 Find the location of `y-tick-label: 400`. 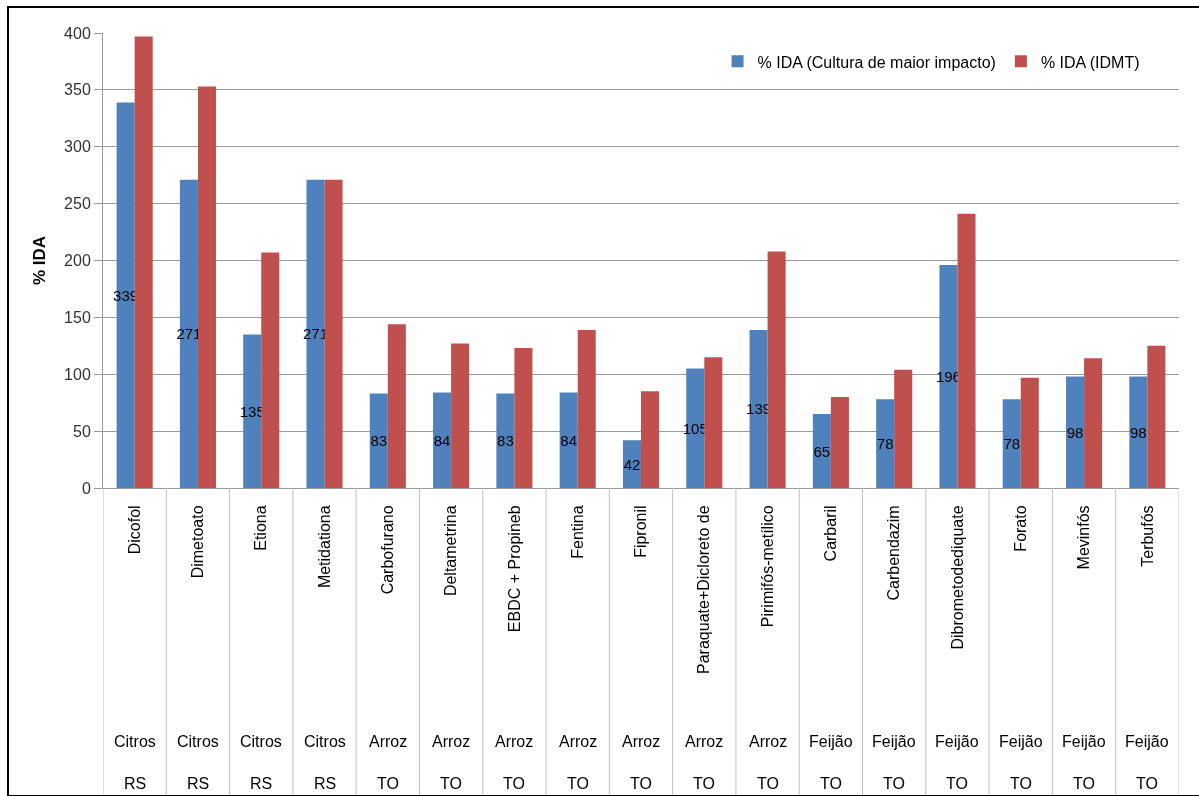

y-tick-label: 400 is located at coordinates (77, 33).